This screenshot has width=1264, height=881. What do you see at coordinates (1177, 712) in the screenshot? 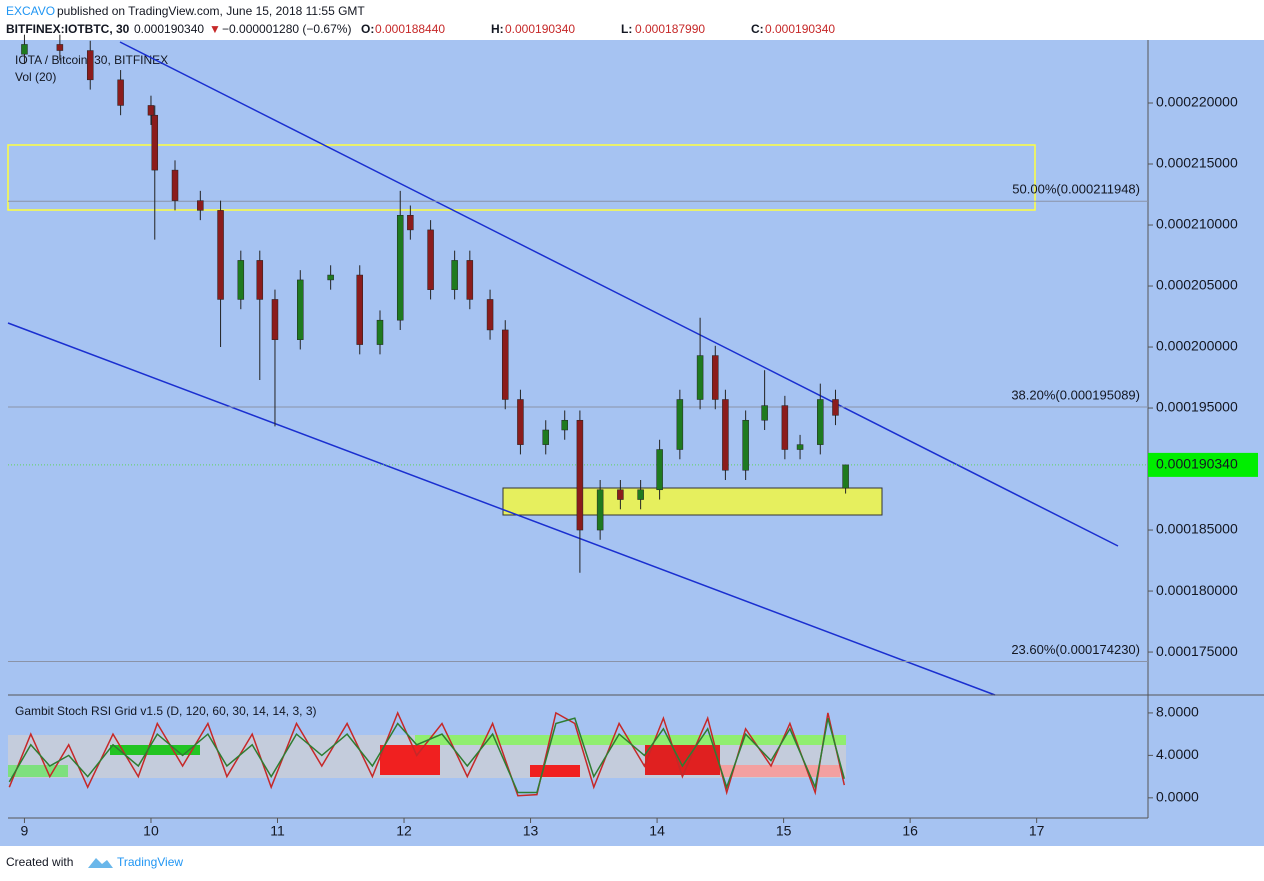
I see `y-tick-label: 8.0000` at bounding box center [1177, 712].